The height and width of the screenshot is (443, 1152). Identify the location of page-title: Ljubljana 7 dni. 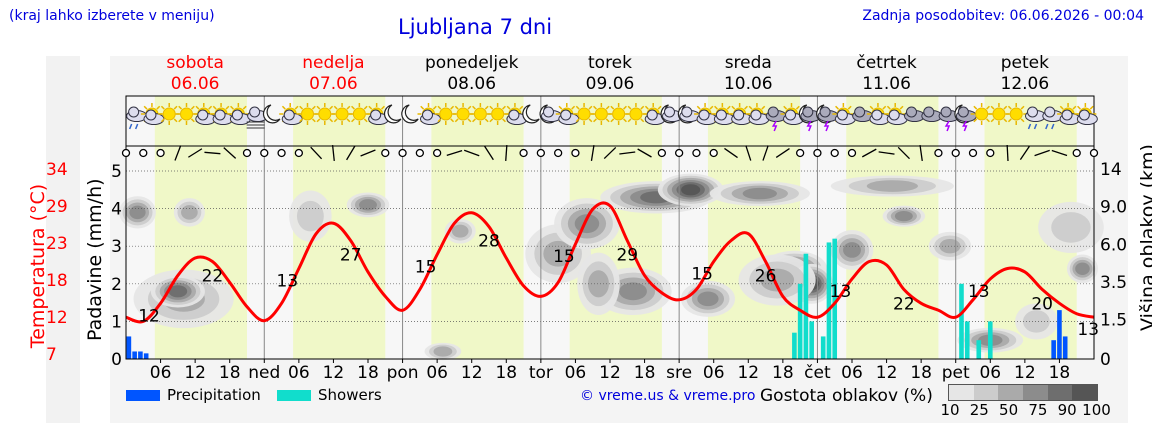
(475, 27).